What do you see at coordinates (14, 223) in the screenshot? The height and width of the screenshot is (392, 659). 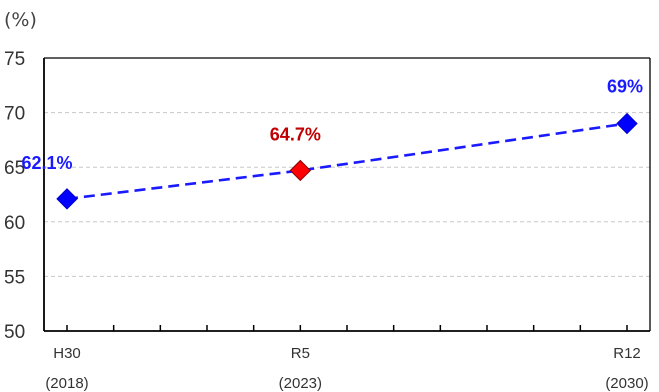 I see `y-tick-label: 60` at bounding box center [14, 223].